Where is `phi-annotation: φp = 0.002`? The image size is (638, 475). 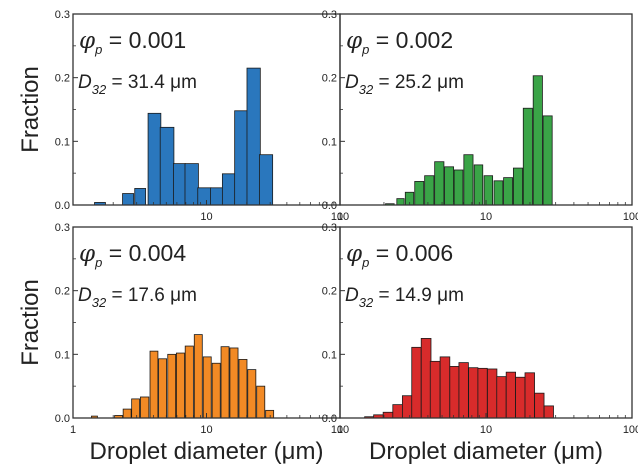 phi-annotation: φp = 0.002 is located at coordinates (399, 42).